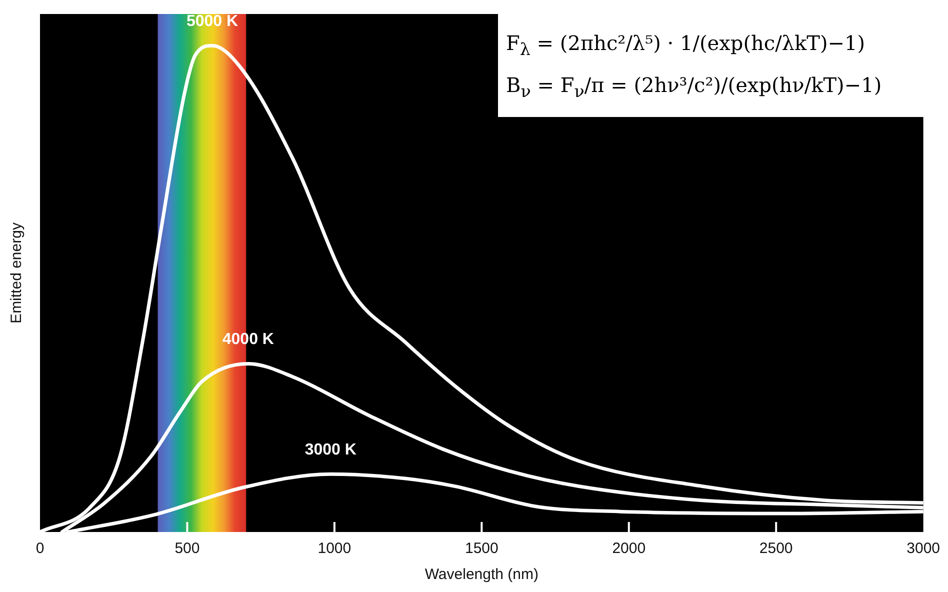 Image resolution: width=948 pixels, height=592 pixels. Describe the element at coordinates (923, 549) in the screenshot. I see `x-tick-label: 3000` at that location.